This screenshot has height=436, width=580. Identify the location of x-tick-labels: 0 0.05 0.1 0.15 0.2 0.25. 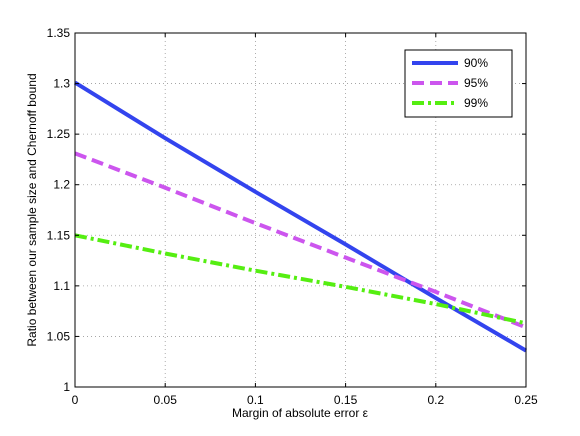
(305, 400).